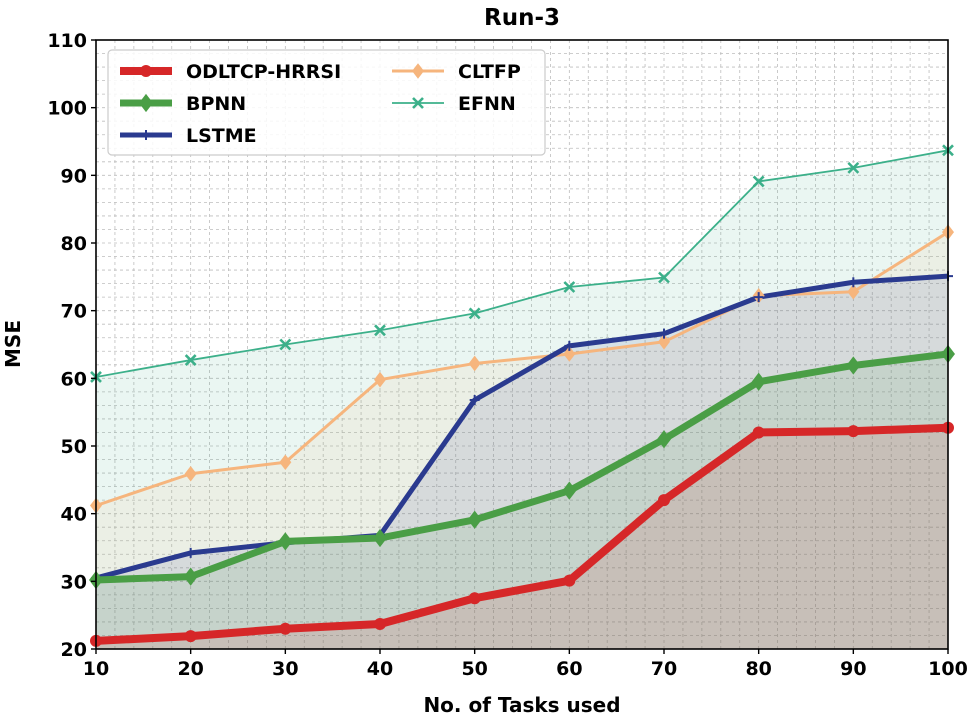  I want to click on y-axis-title: MSE, so click(13, 344).